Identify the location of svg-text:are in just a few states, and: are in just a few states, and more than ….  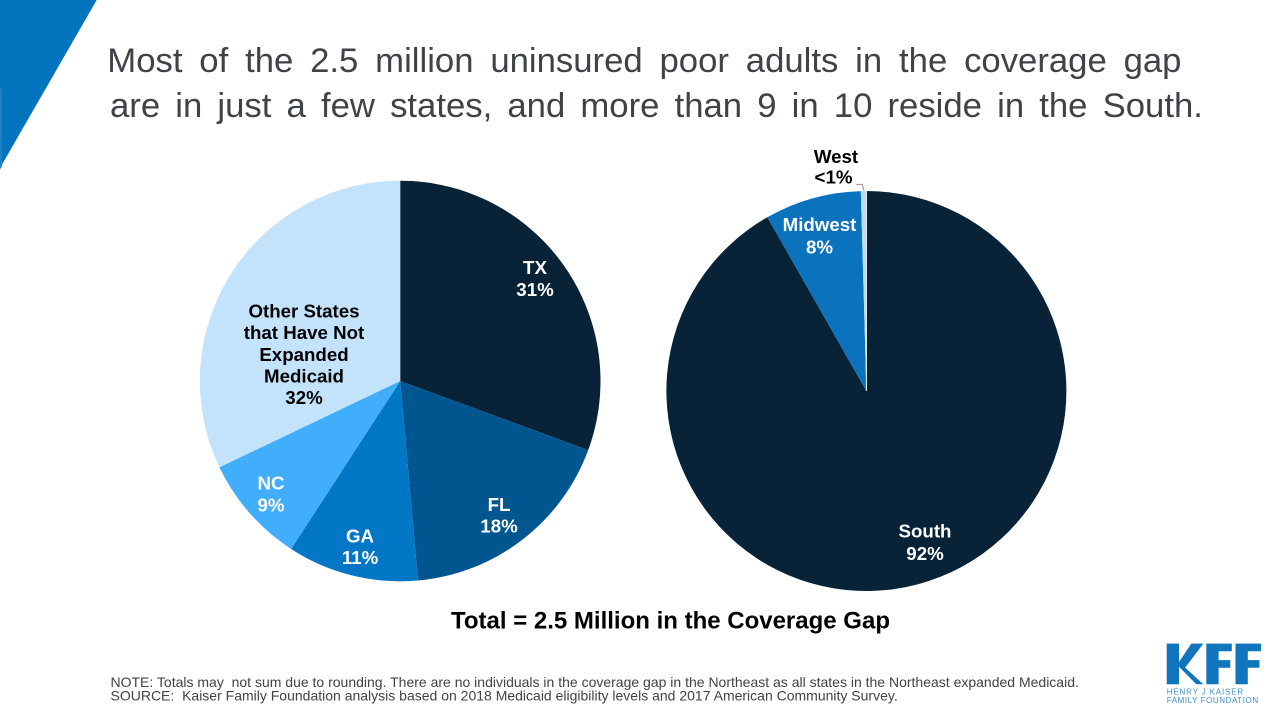
(656, 106).